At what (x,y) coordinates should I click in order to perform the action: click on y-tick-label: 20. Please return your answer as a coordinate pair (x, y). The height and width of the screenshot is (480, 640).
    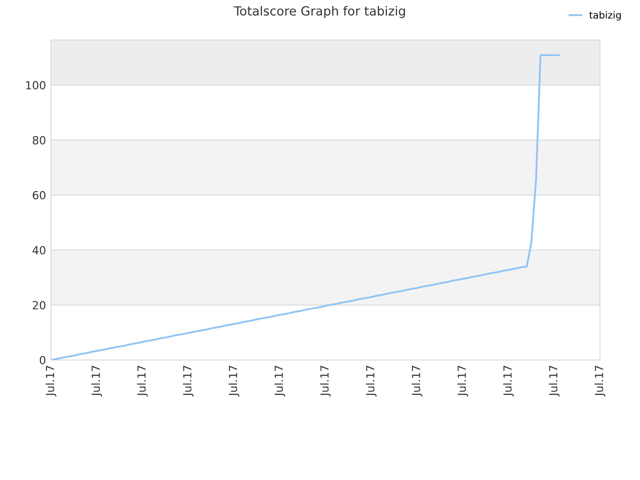
    Looking at the image, I should click on (39, 305).